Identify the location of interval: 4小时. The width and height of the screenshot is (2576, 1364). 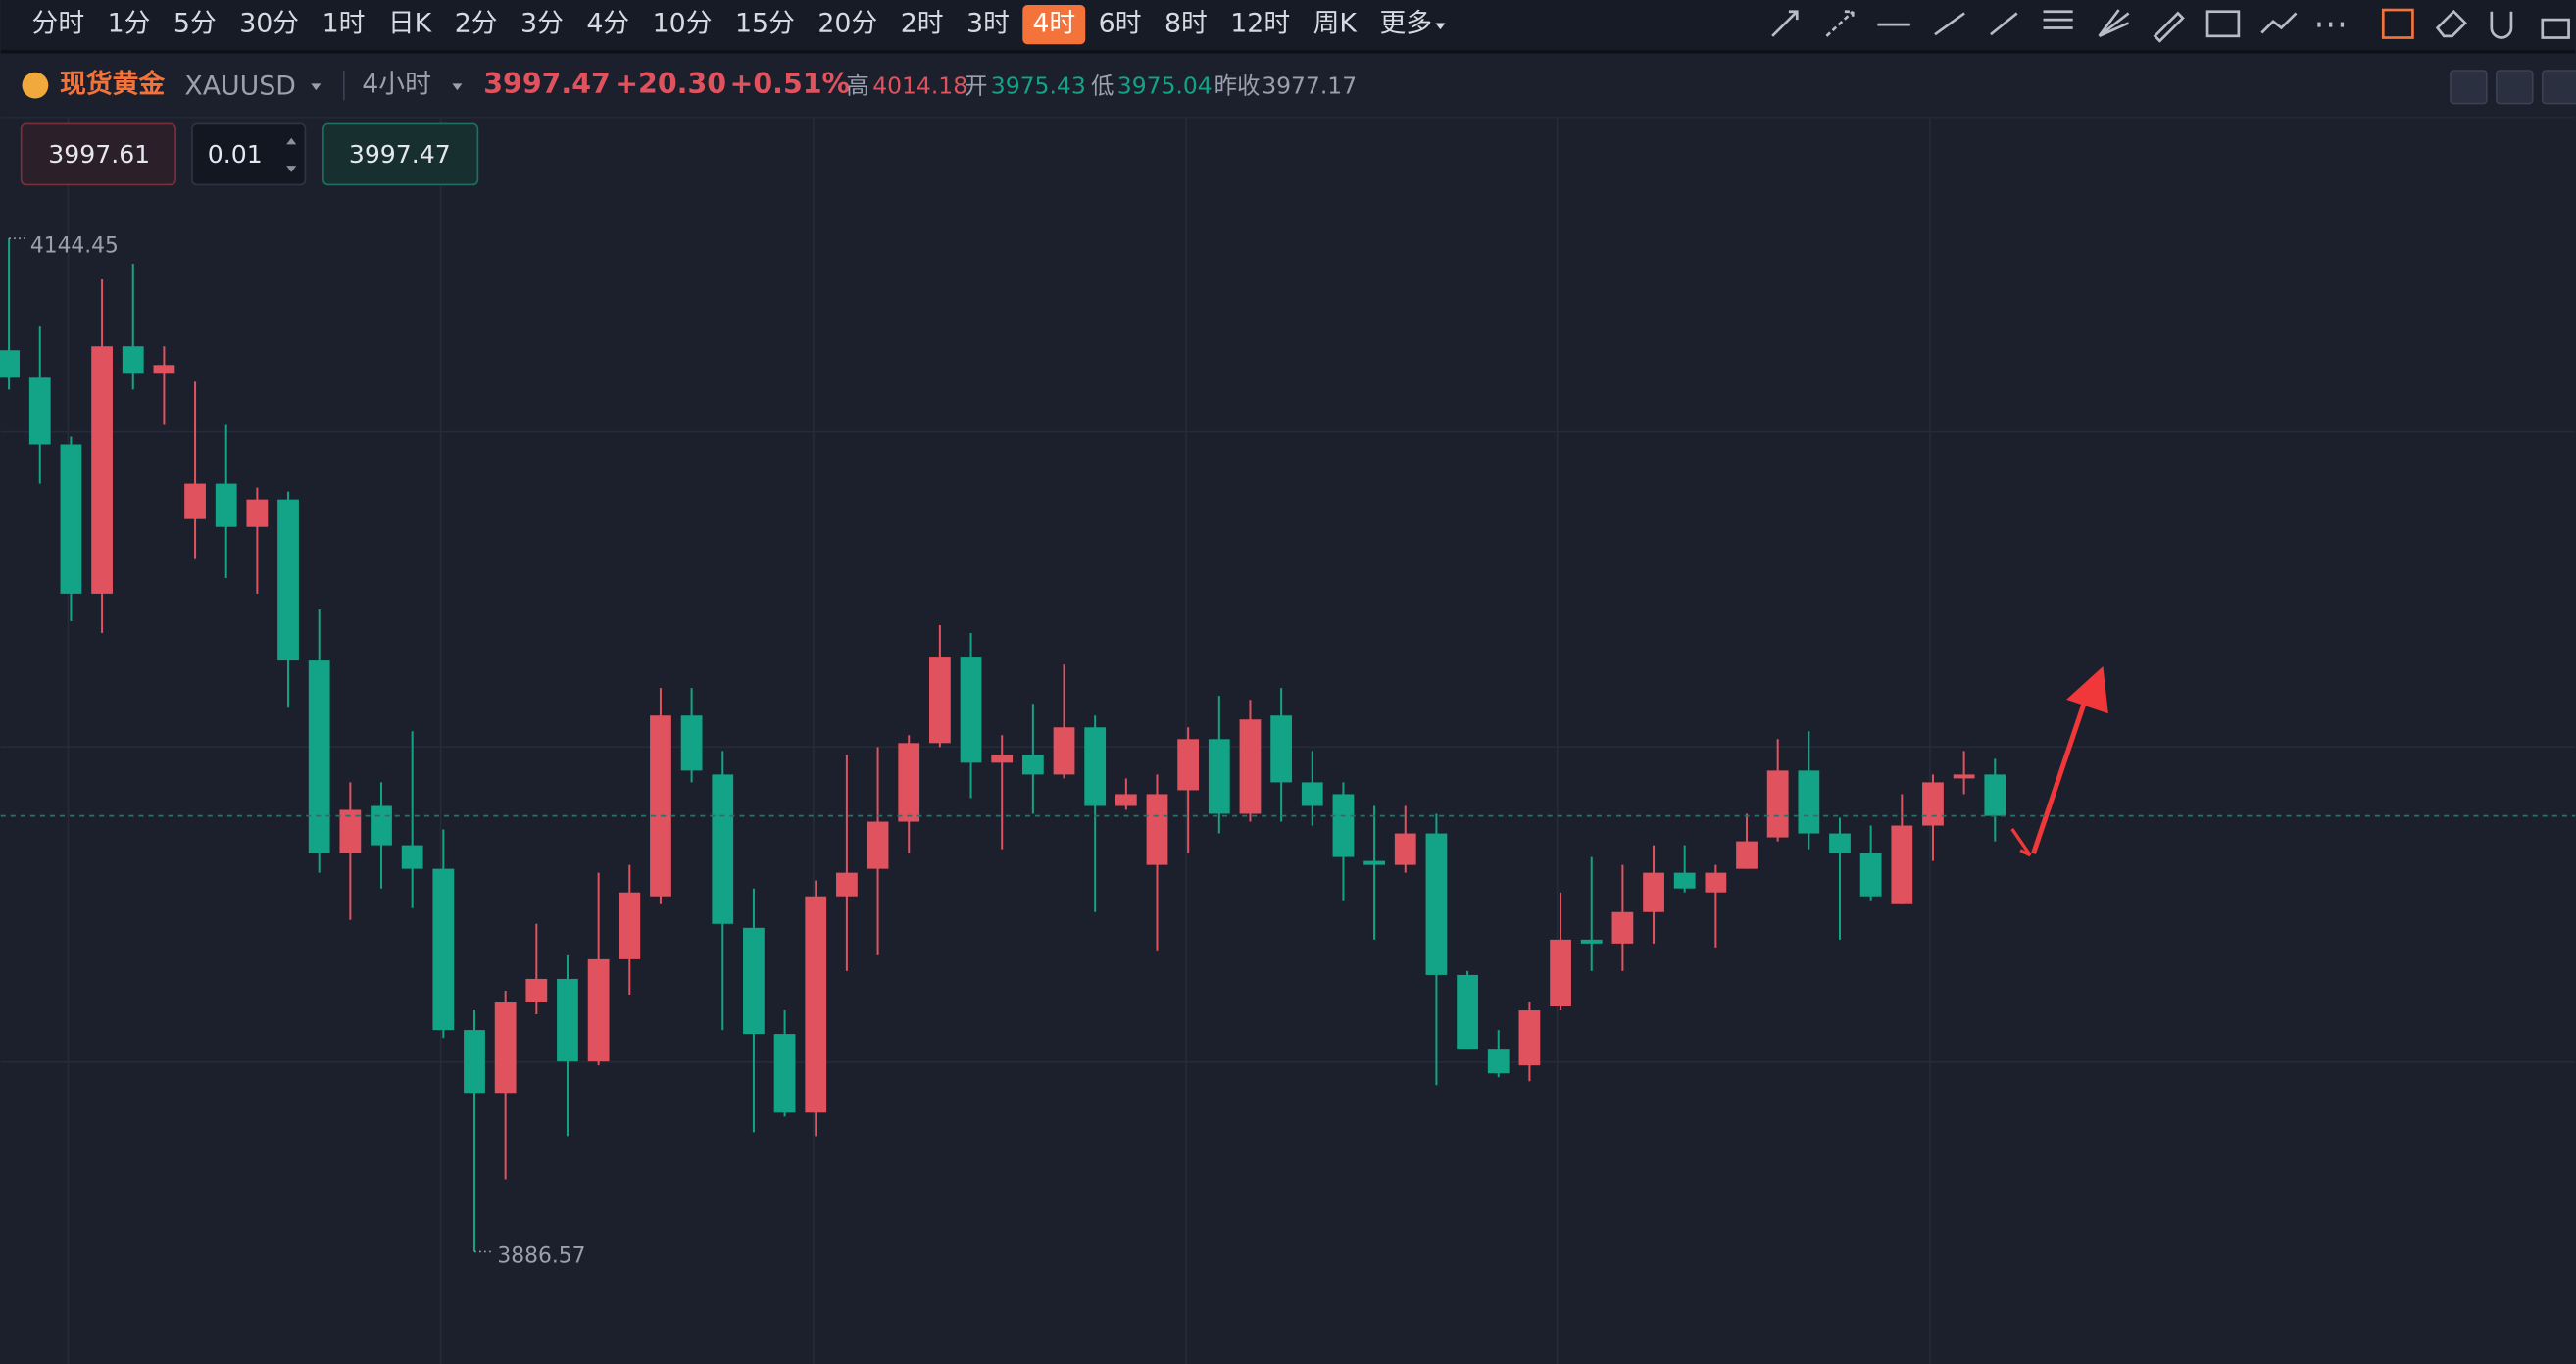
(396, 85).